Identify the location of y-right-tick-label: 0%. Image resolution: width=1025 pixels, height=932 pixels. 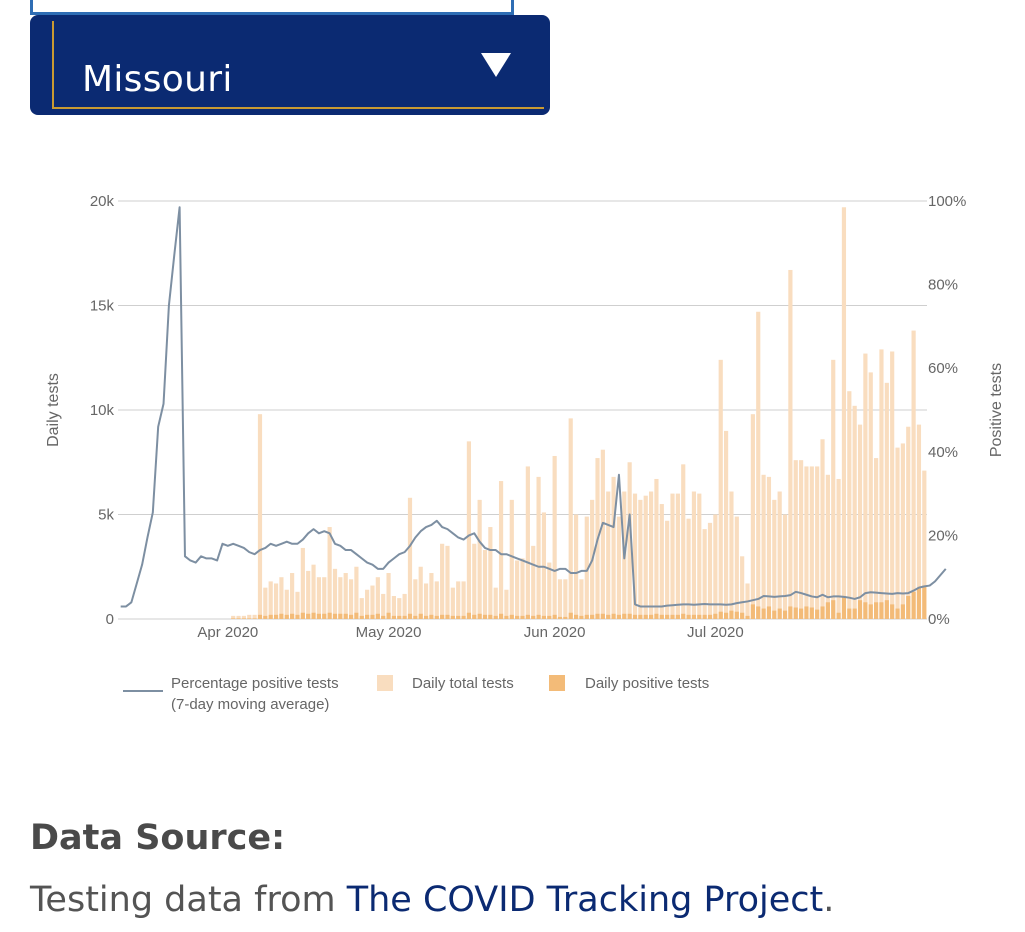
(939, 619).